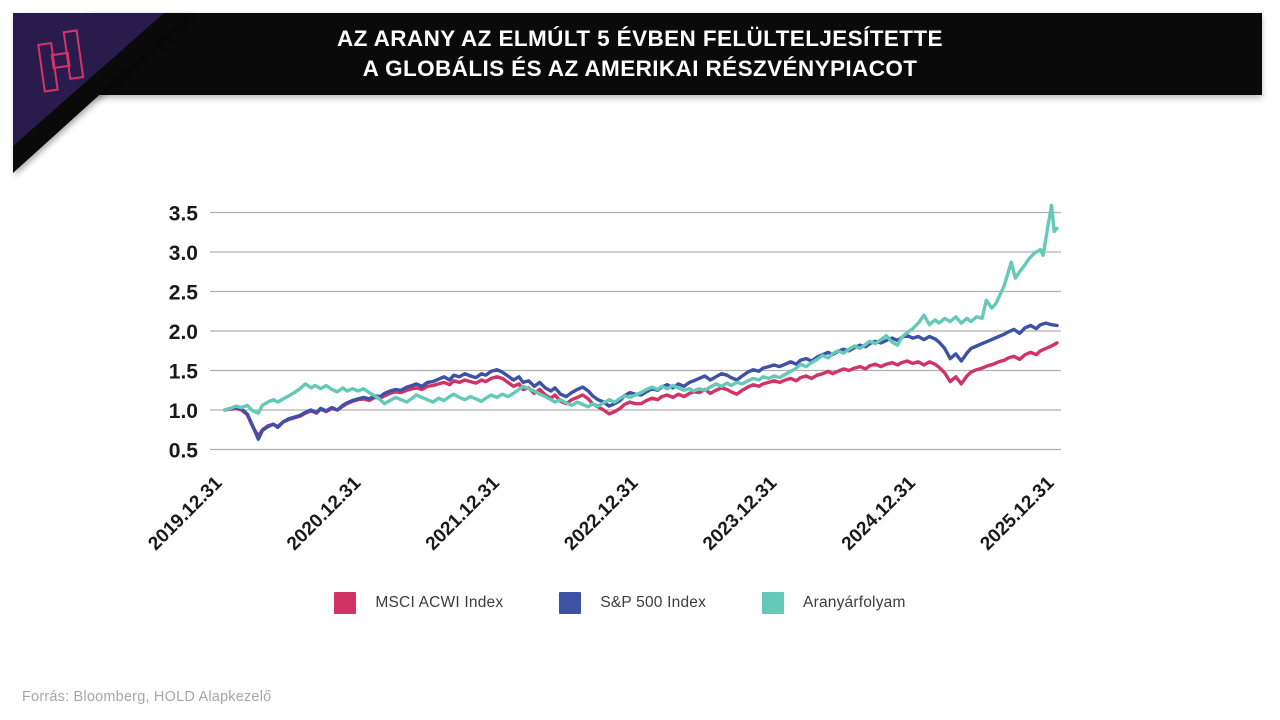 The image size is (1280, 720). Describe the element at coordinates (641, 381) in the screenshot. I see `series-line-s-p-500-index` at that location.